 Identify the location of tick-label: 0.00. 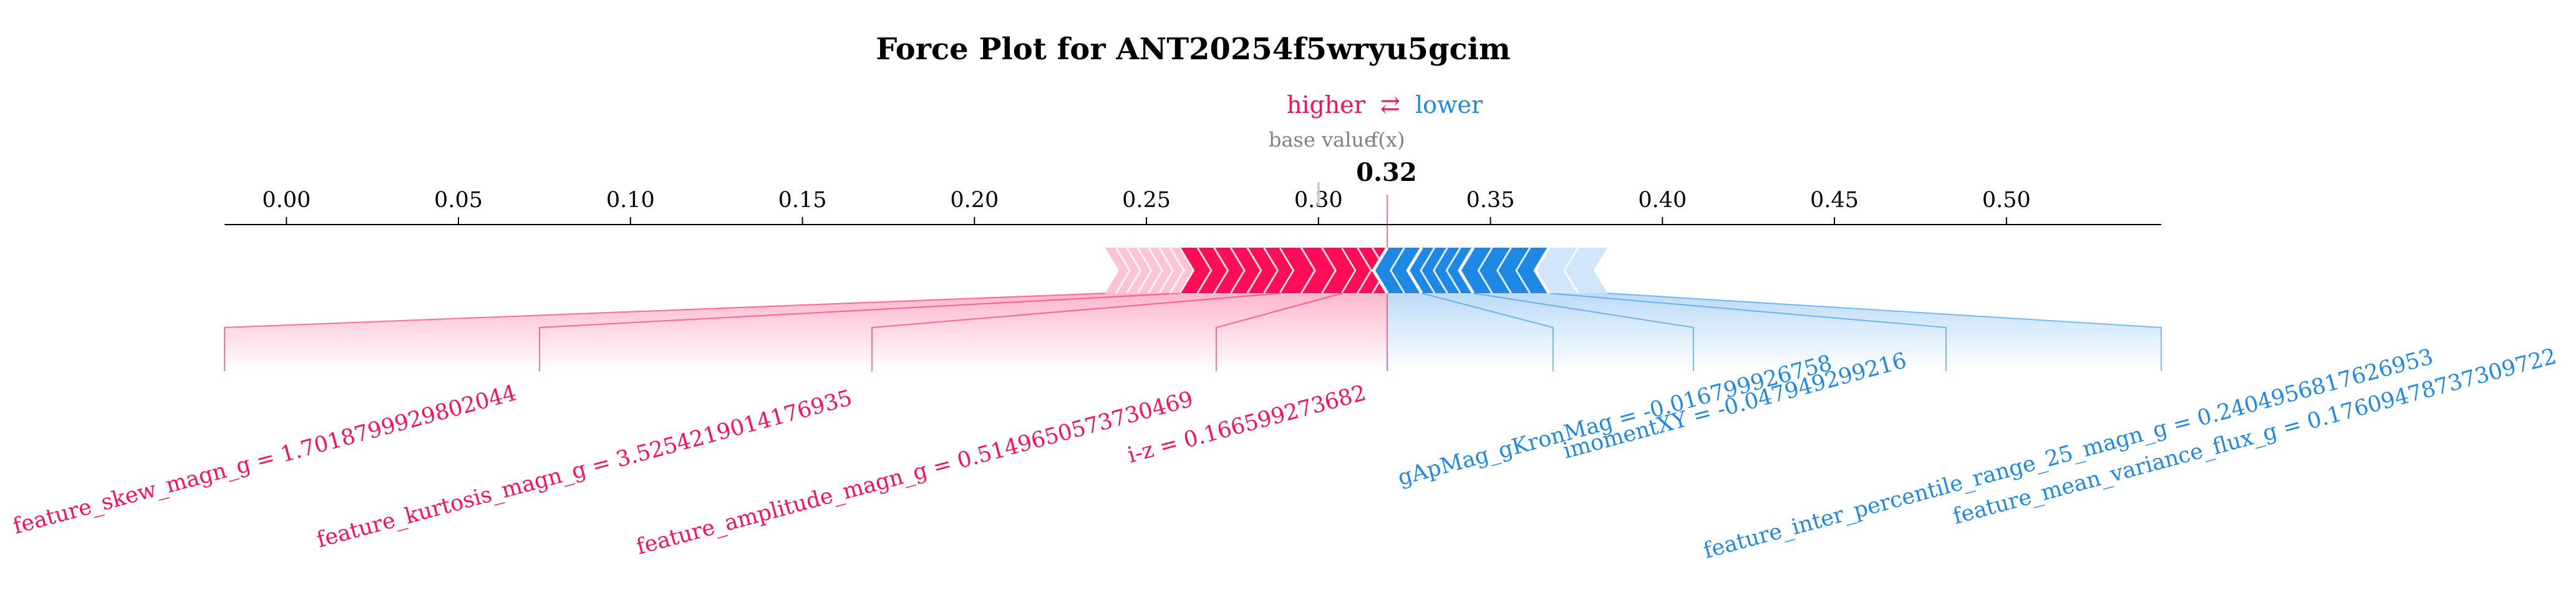
(286, 200).